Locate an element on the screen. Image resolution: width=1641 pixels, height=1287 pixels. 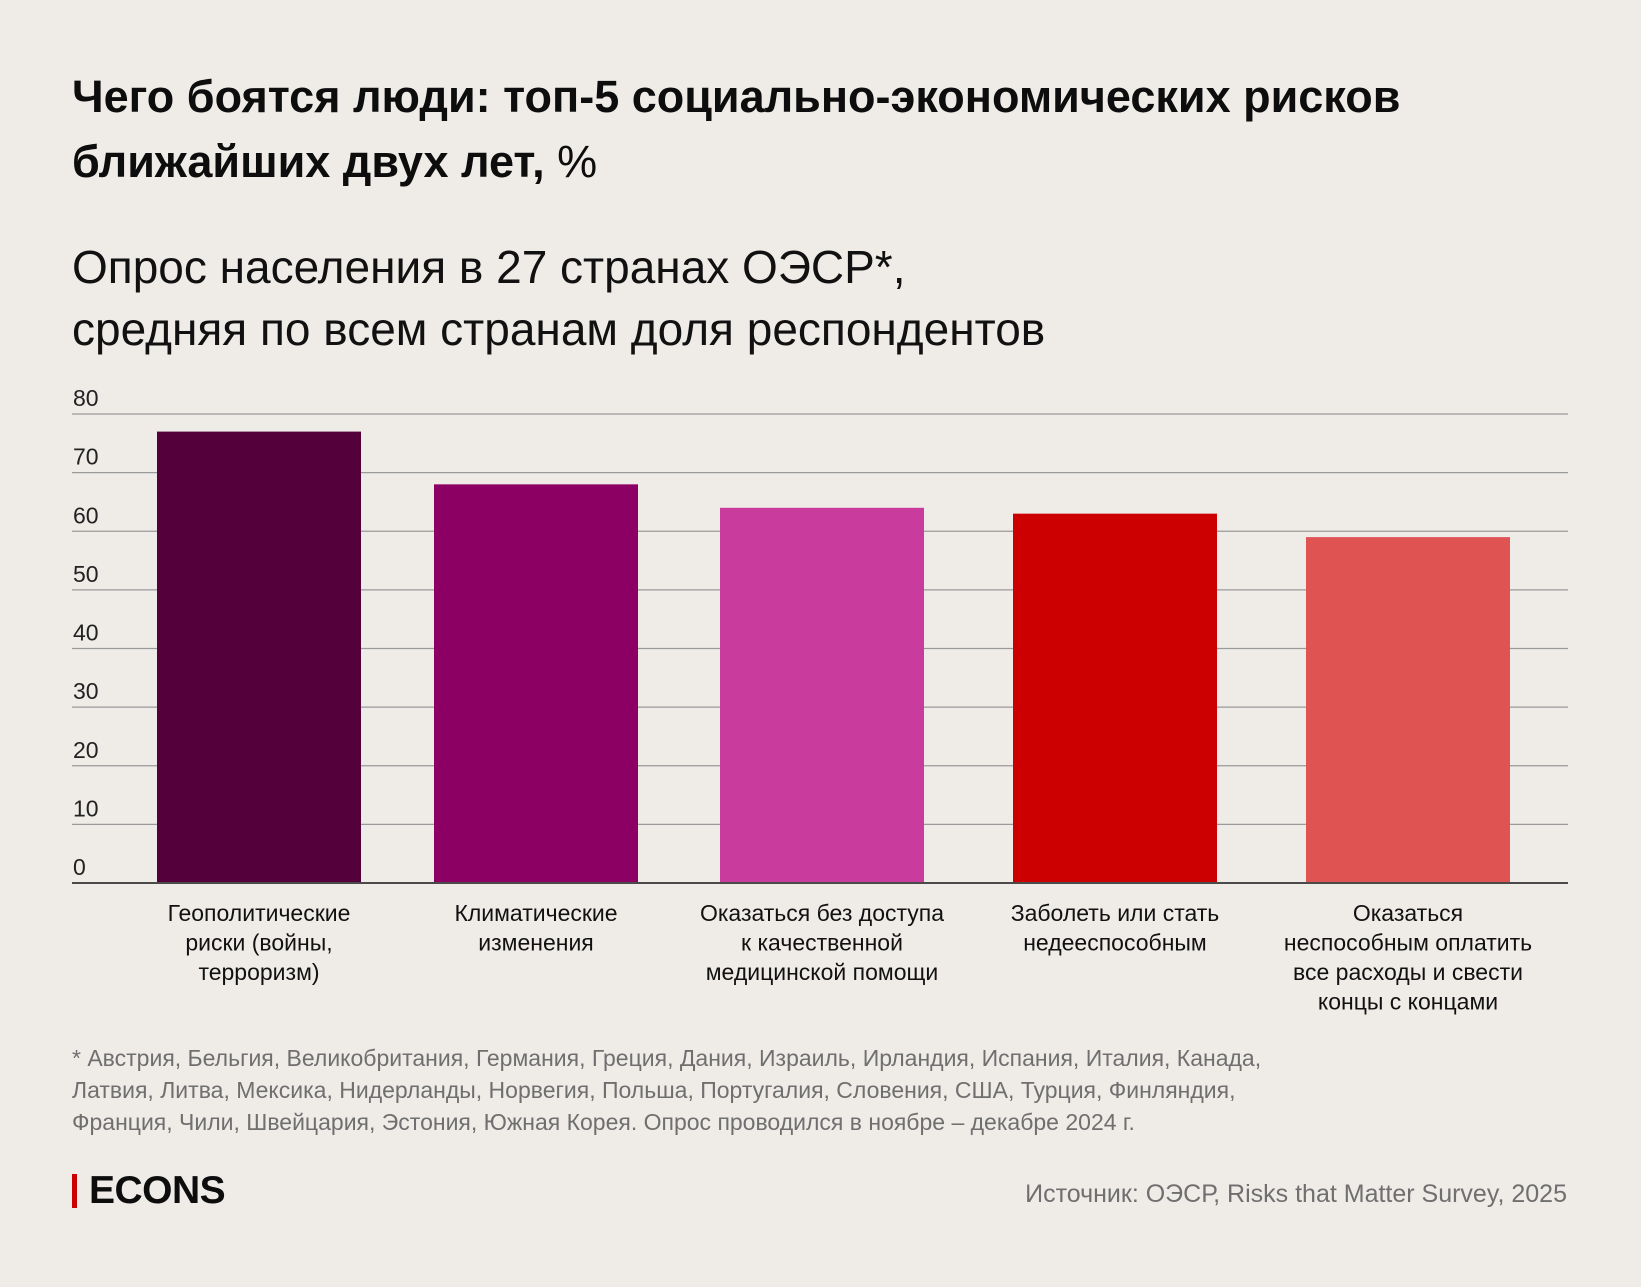
x-category-label-line: изменения is located at coordinates (536, 943).